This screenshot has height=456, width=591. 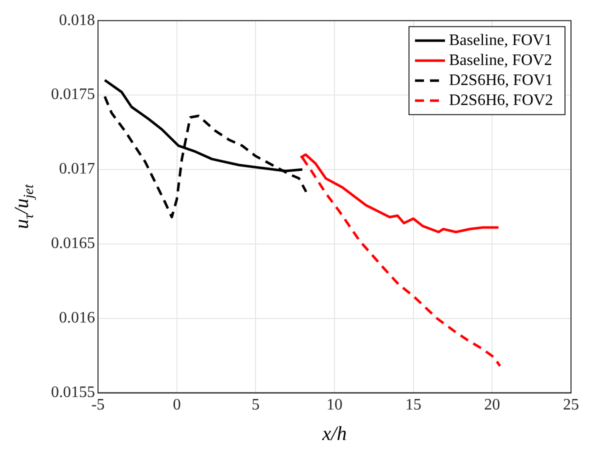 I want to click on legend-label: Baseline, FOV2, so click(x=500, y=60).